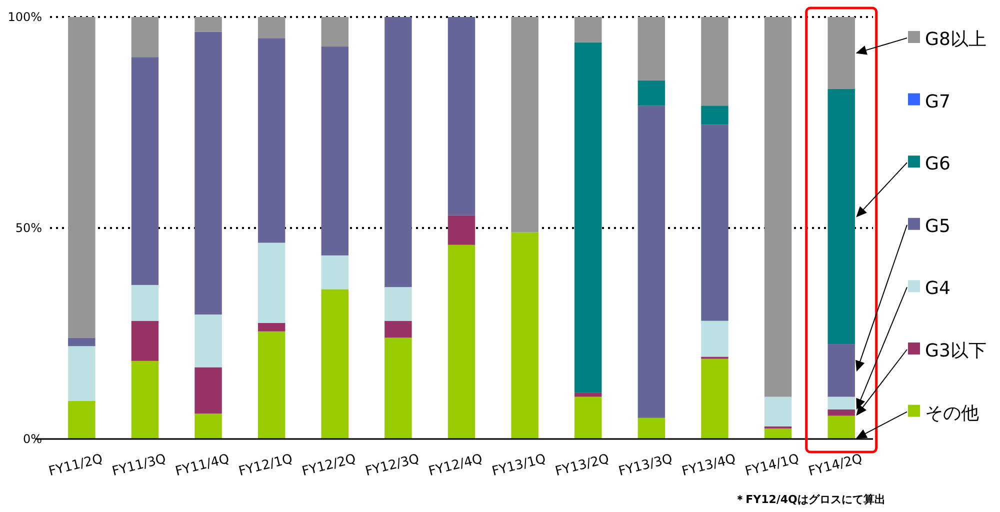  Describe the element at coordinates (937, 101) in the screenshot. I see `legend-label: G7` at that location.